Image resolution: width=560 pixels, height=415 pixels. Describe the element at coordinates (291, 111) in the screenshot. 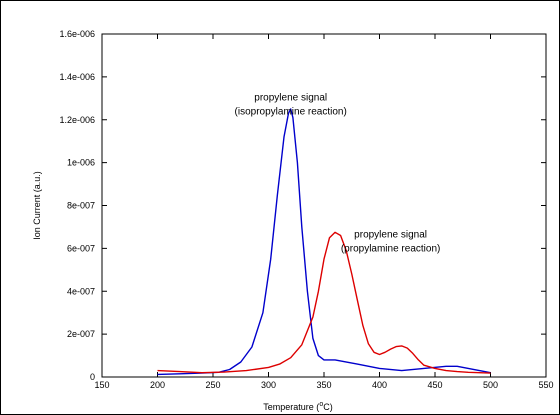

I see `annotation-line: (isopropylamine reaction)` at that location.